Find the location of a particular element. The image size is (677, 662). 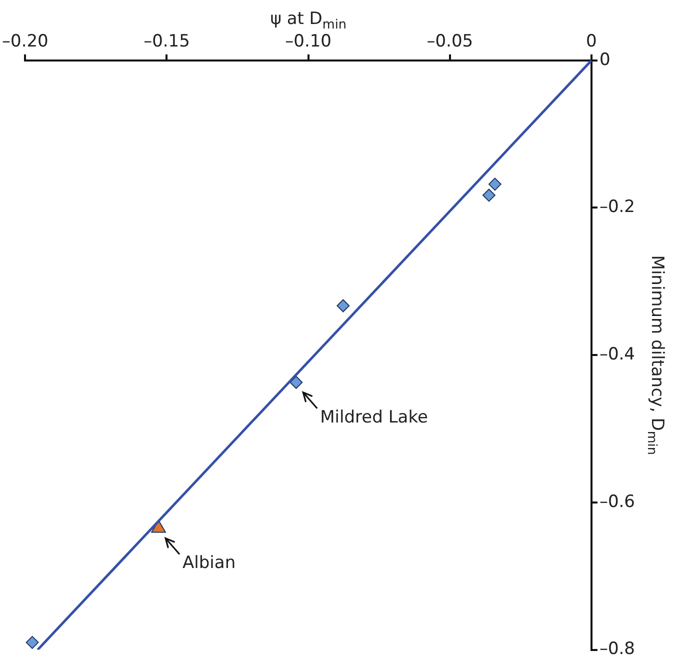

y-tick-label: –0.6 is located at coordinates (617, 502).